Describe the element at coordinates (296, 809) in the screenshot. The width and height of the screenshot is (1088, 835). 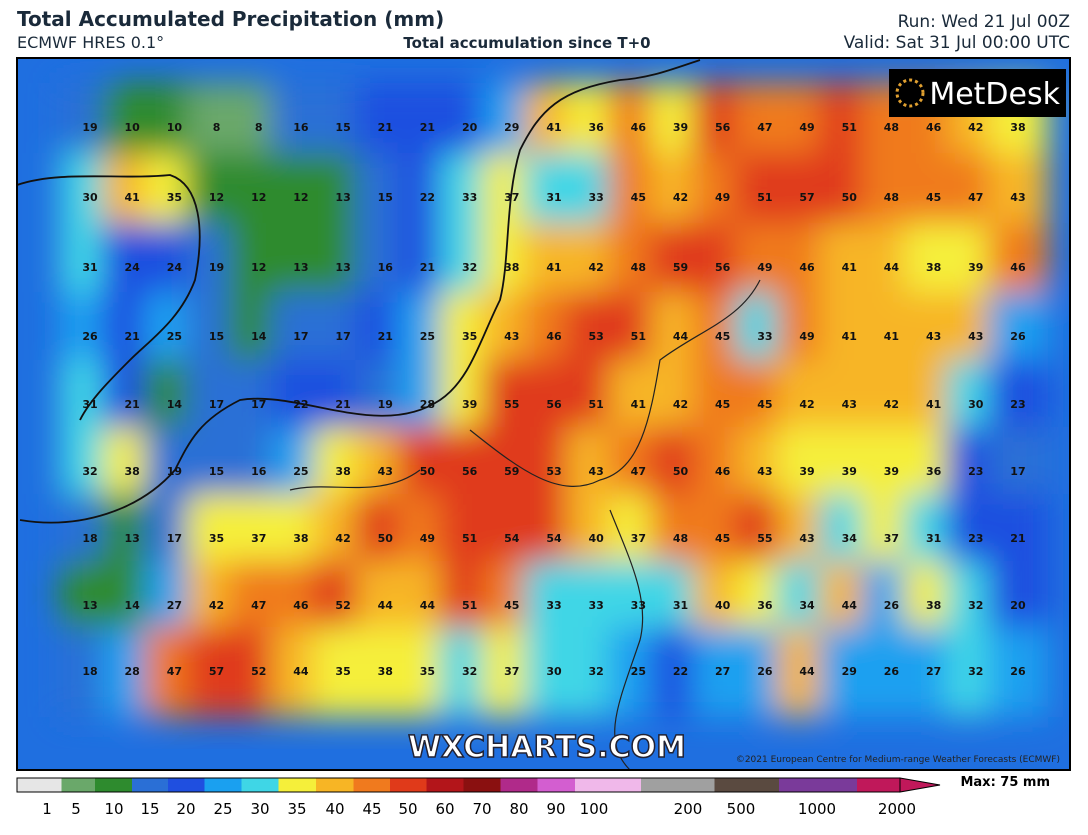
I see `colorbar-label: 35` at that location.